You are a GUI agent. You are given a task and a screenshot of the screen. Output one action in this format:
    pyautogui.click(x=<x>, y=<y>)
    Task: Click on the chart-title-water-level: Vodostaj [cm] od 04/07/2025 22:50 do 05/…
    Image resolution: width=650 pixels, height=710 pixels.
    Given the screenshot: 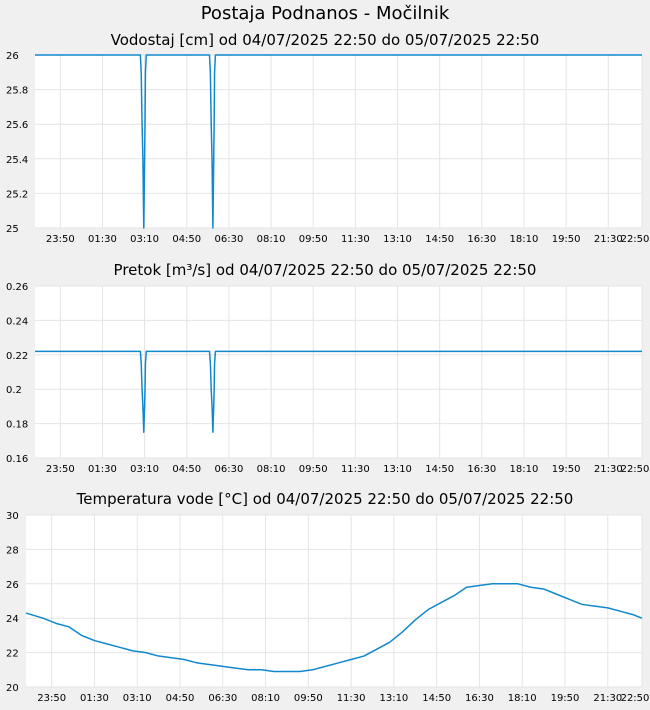 What is the action you would take?
    pyautogui.click(x=325, y=40)
    